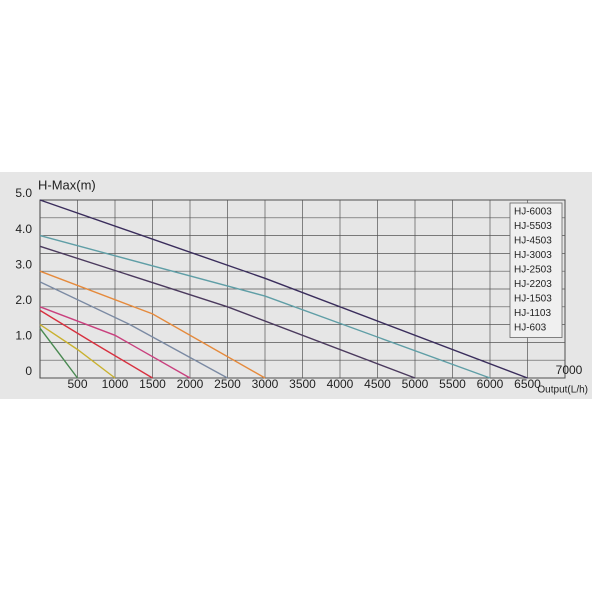 The height and width of the screenshot is (600, 600). Describe the element at coordinates (533, 226) in the screenshot. I see `legend-label: HJ-5503` at that location.